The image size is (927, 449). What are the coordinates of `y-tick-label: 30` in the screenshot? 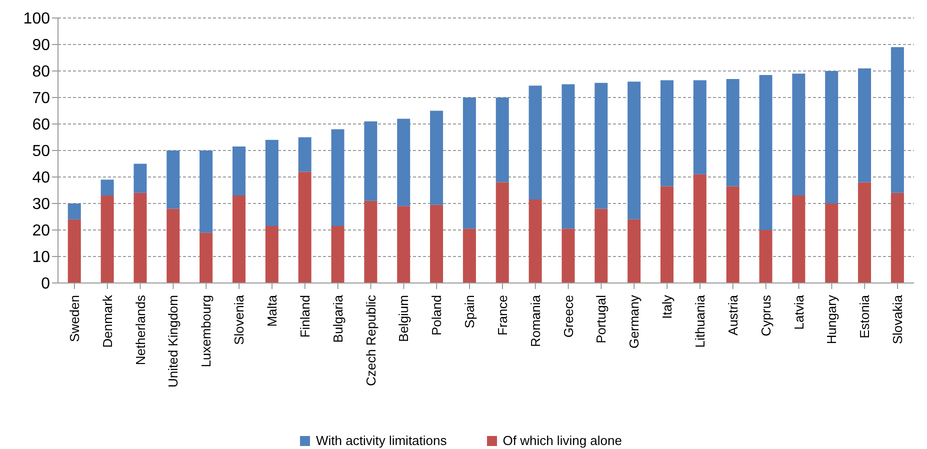 It's located at (41, 205).